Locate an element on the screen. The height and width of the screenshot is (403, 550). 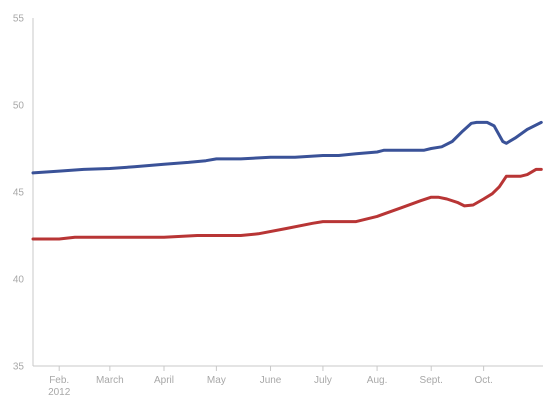
x-tick-label: Sept. is located at coordinates (431, 380).